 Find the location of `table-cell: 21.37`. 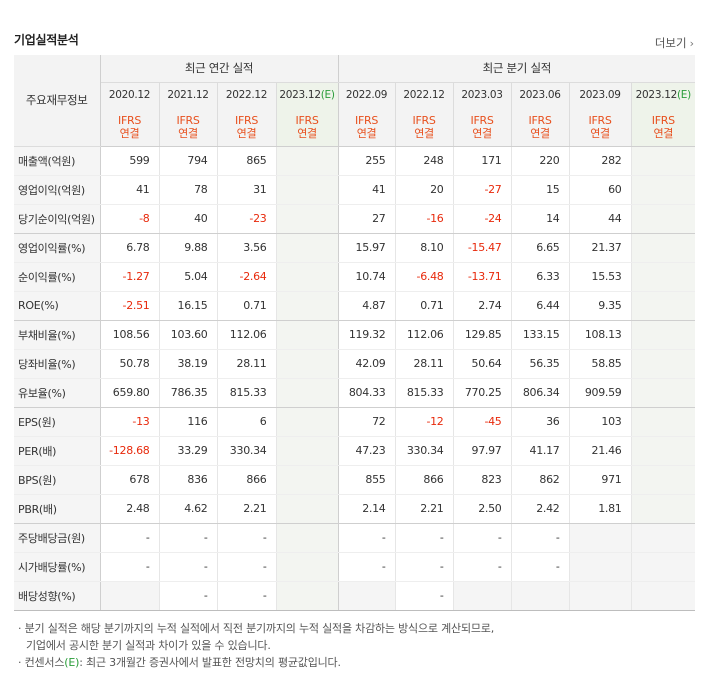

table-cell: 21.37 is located at coordinates (600, 248).